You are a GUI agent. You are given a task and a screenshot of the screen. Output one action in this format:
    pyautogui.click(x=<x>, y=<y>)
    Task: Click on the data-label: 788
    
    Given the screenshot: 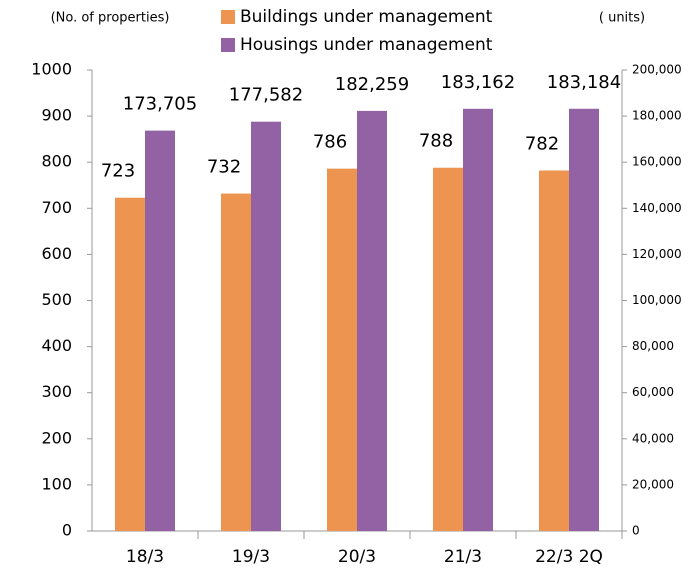 What is the action you would take?
    pyautogui.click(x=436, y=141)
    